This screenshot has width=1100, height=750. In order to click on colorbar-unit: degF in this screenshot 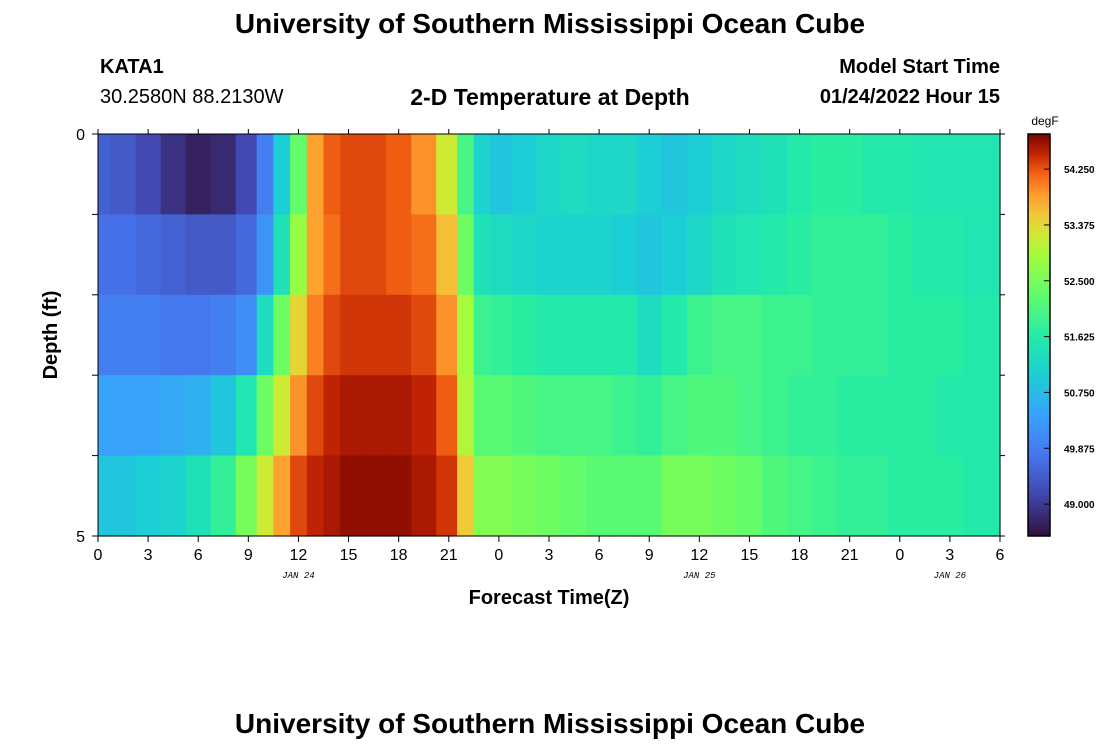, I will do `click(1044, 121)`.